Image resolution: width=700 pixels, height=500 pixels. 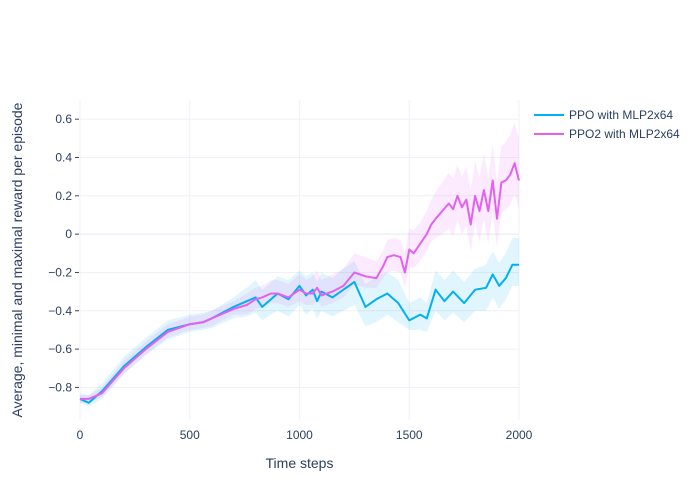 What do you see at coordinates (68, 234) in the screenshot?
I see `y-tick-label: 0` at bounding box center [68, 234].